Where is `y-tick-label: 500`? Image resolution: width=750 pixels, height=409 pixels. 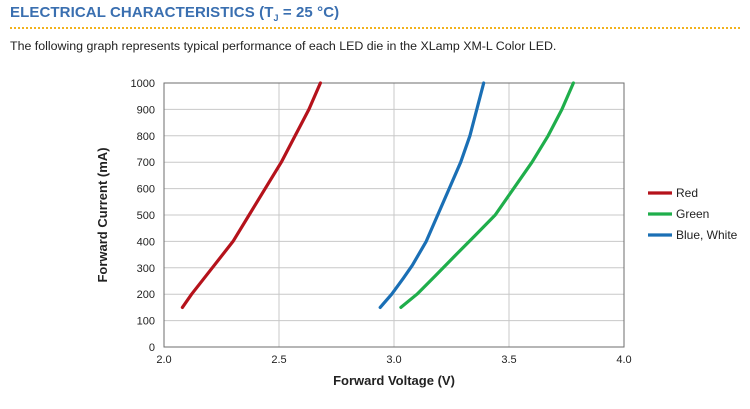
y-tick-label: 500 is located at coordinates (146, 216).